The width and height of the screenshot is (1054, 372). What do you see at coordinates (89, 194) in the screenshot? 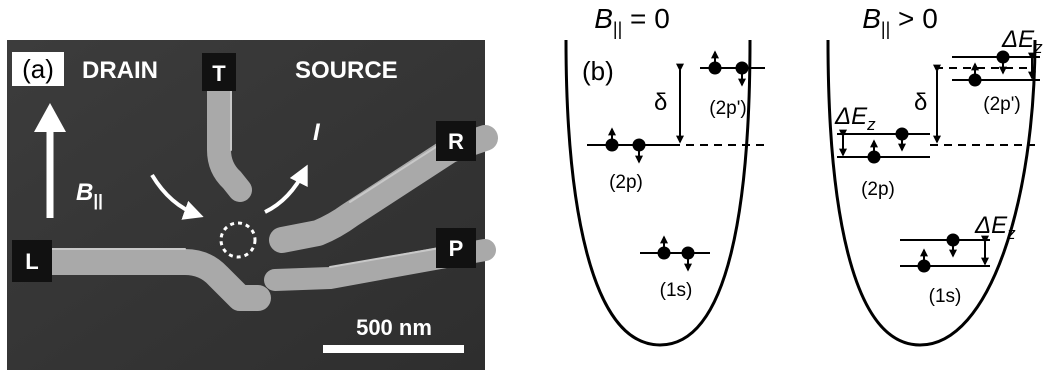
I see `field-label: B||` at bounding box center [89, 194].